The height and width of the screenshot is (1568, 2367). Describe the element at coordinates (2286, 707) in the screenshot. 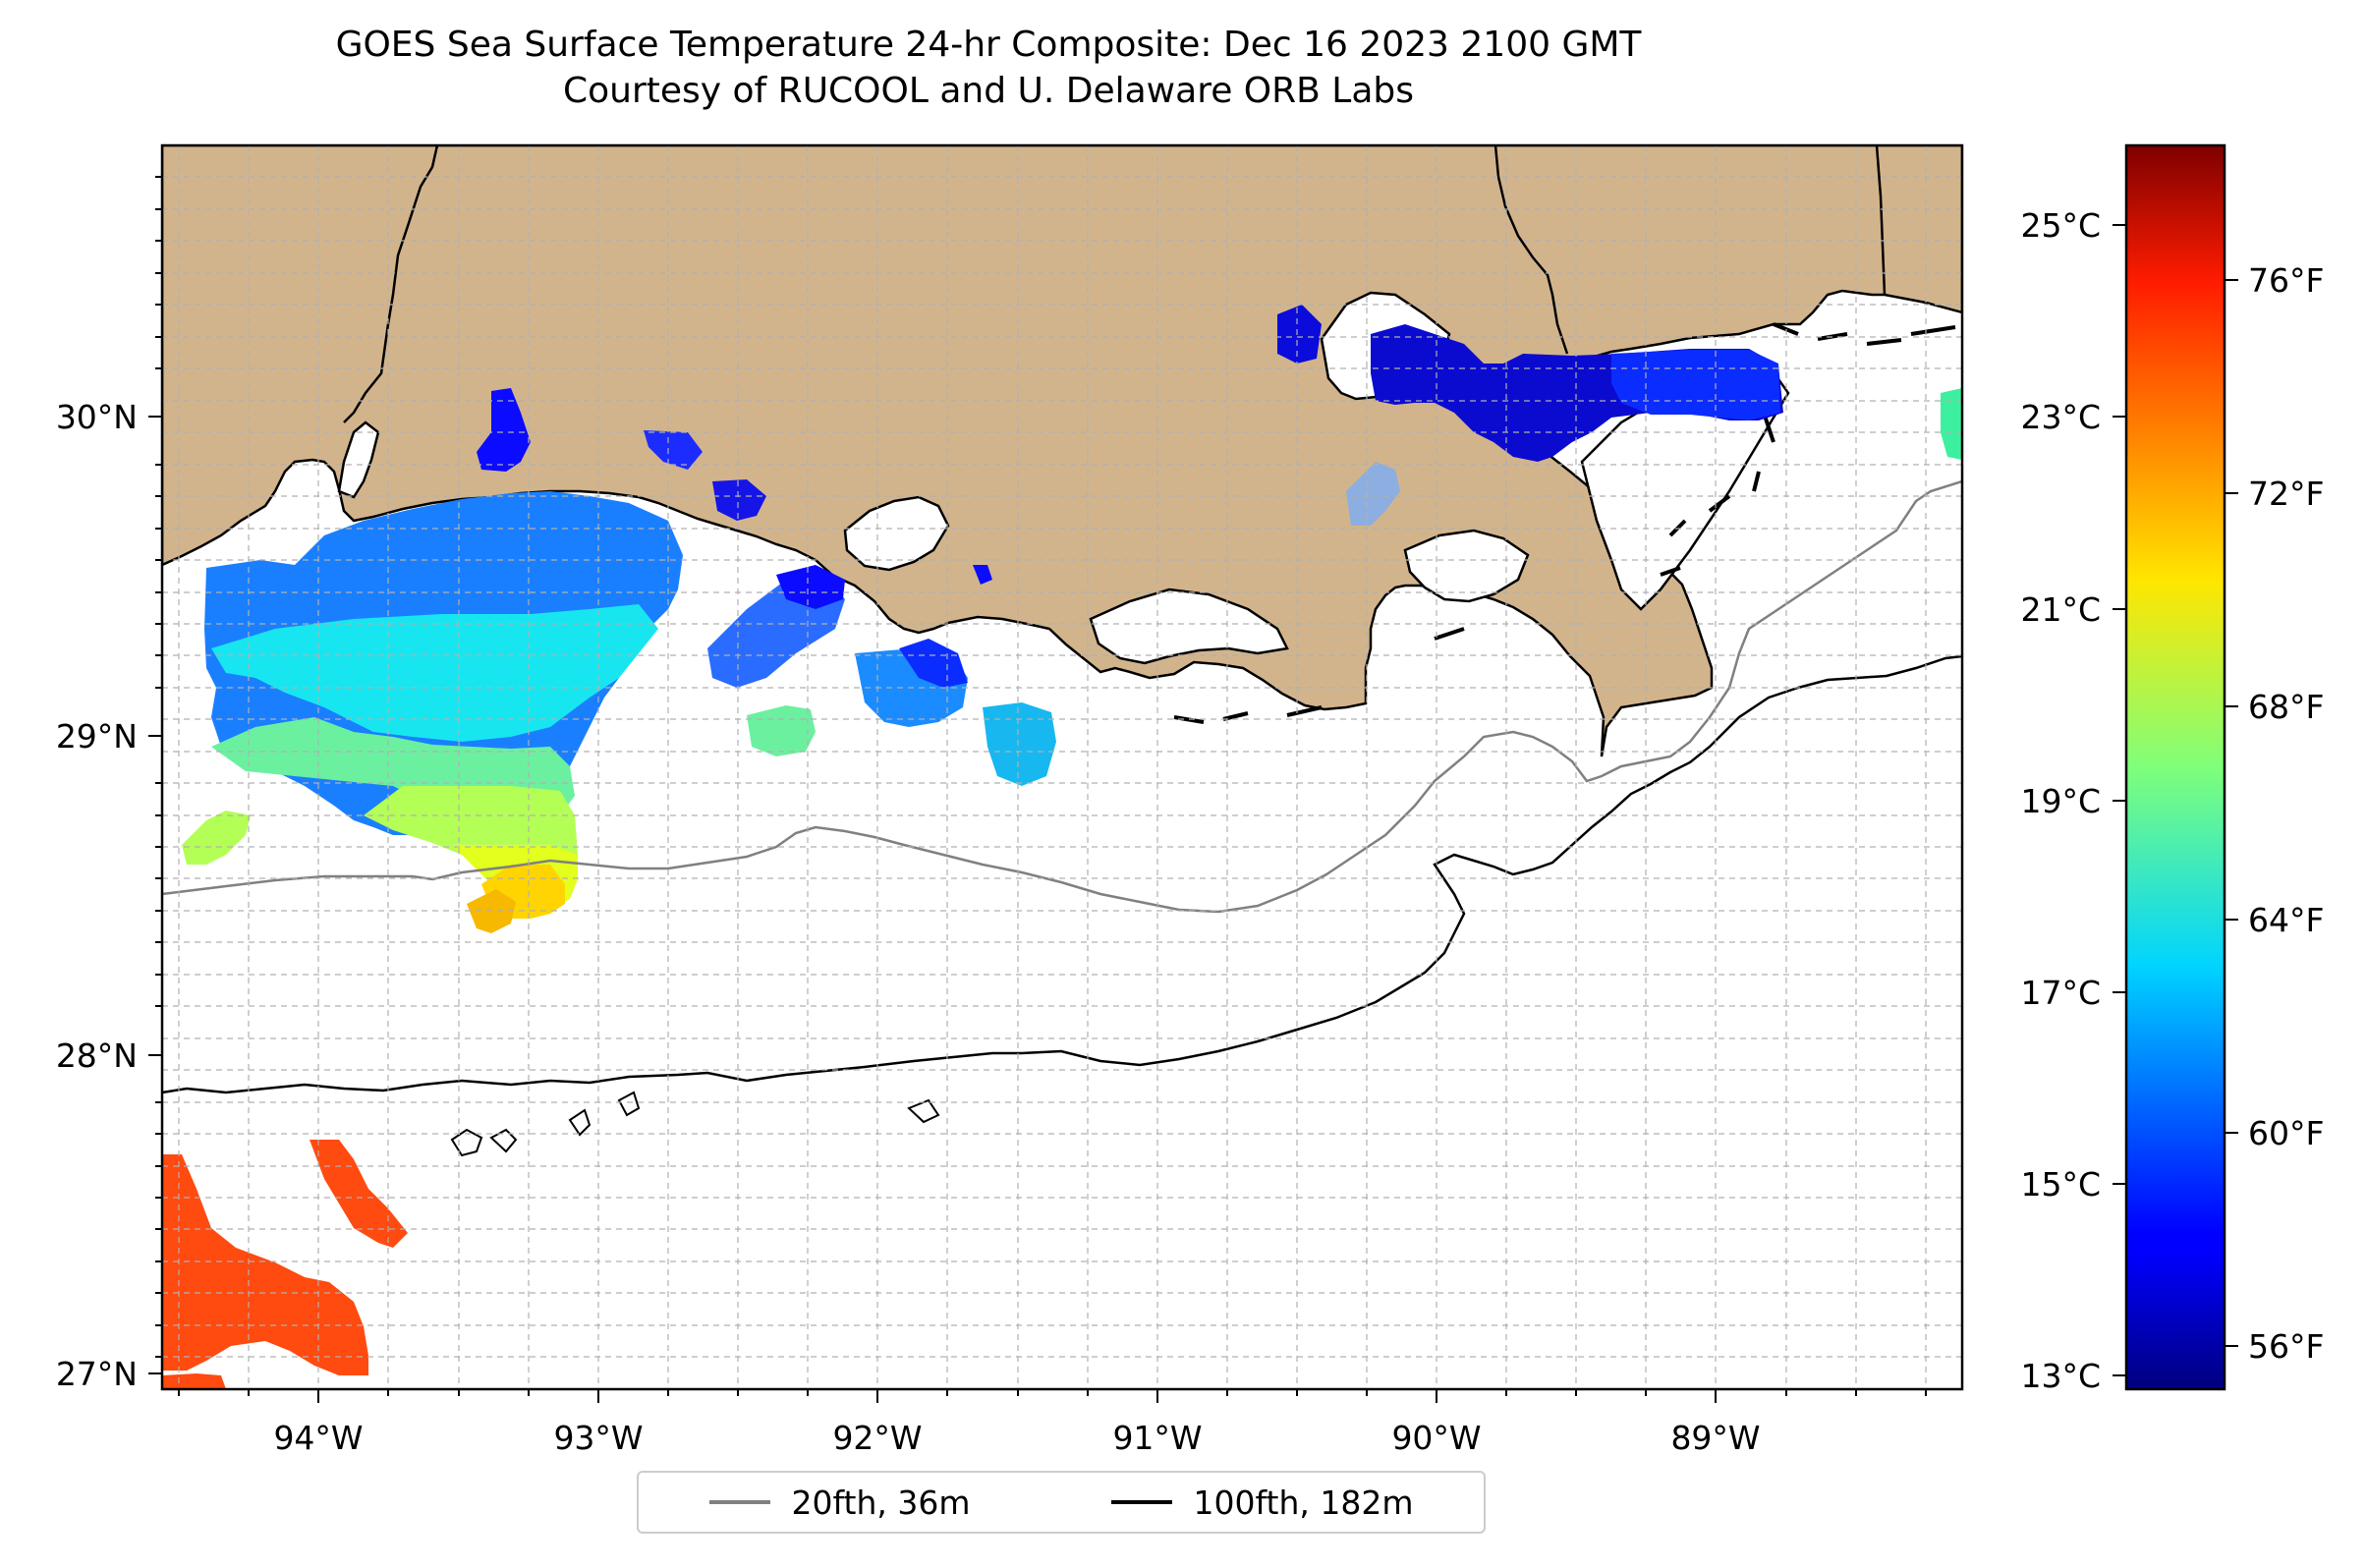

I see `colorbar-fahrenheit-label: 68°F` at that location.